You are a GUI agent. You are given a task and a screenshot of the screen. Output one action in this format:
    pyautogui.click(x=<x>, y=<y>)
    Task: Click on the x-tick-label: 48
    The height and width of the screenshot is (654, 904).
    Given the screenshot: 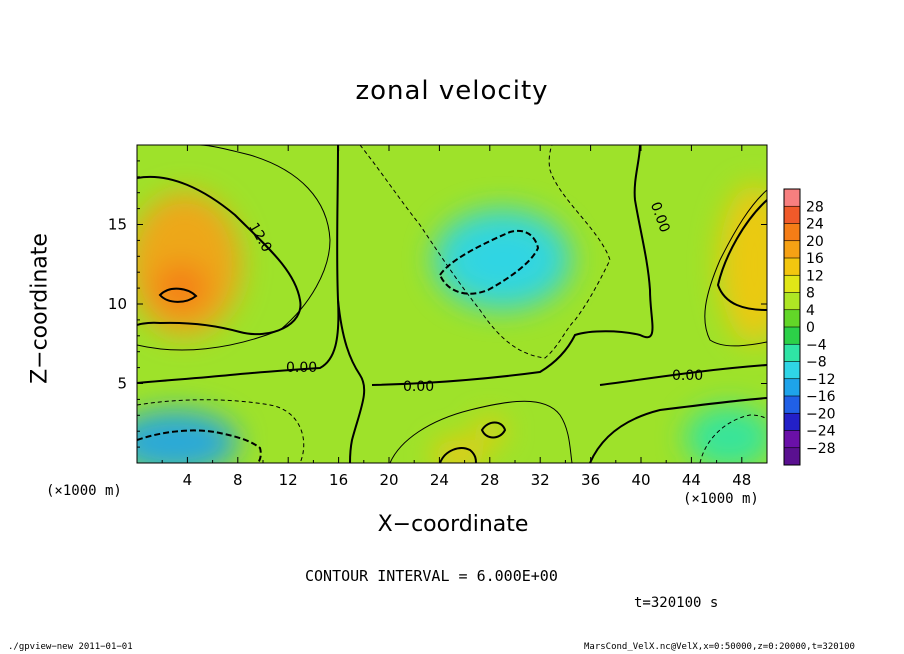 What is the action you would take?
    pyautogui.click(x=741, y=480)
    